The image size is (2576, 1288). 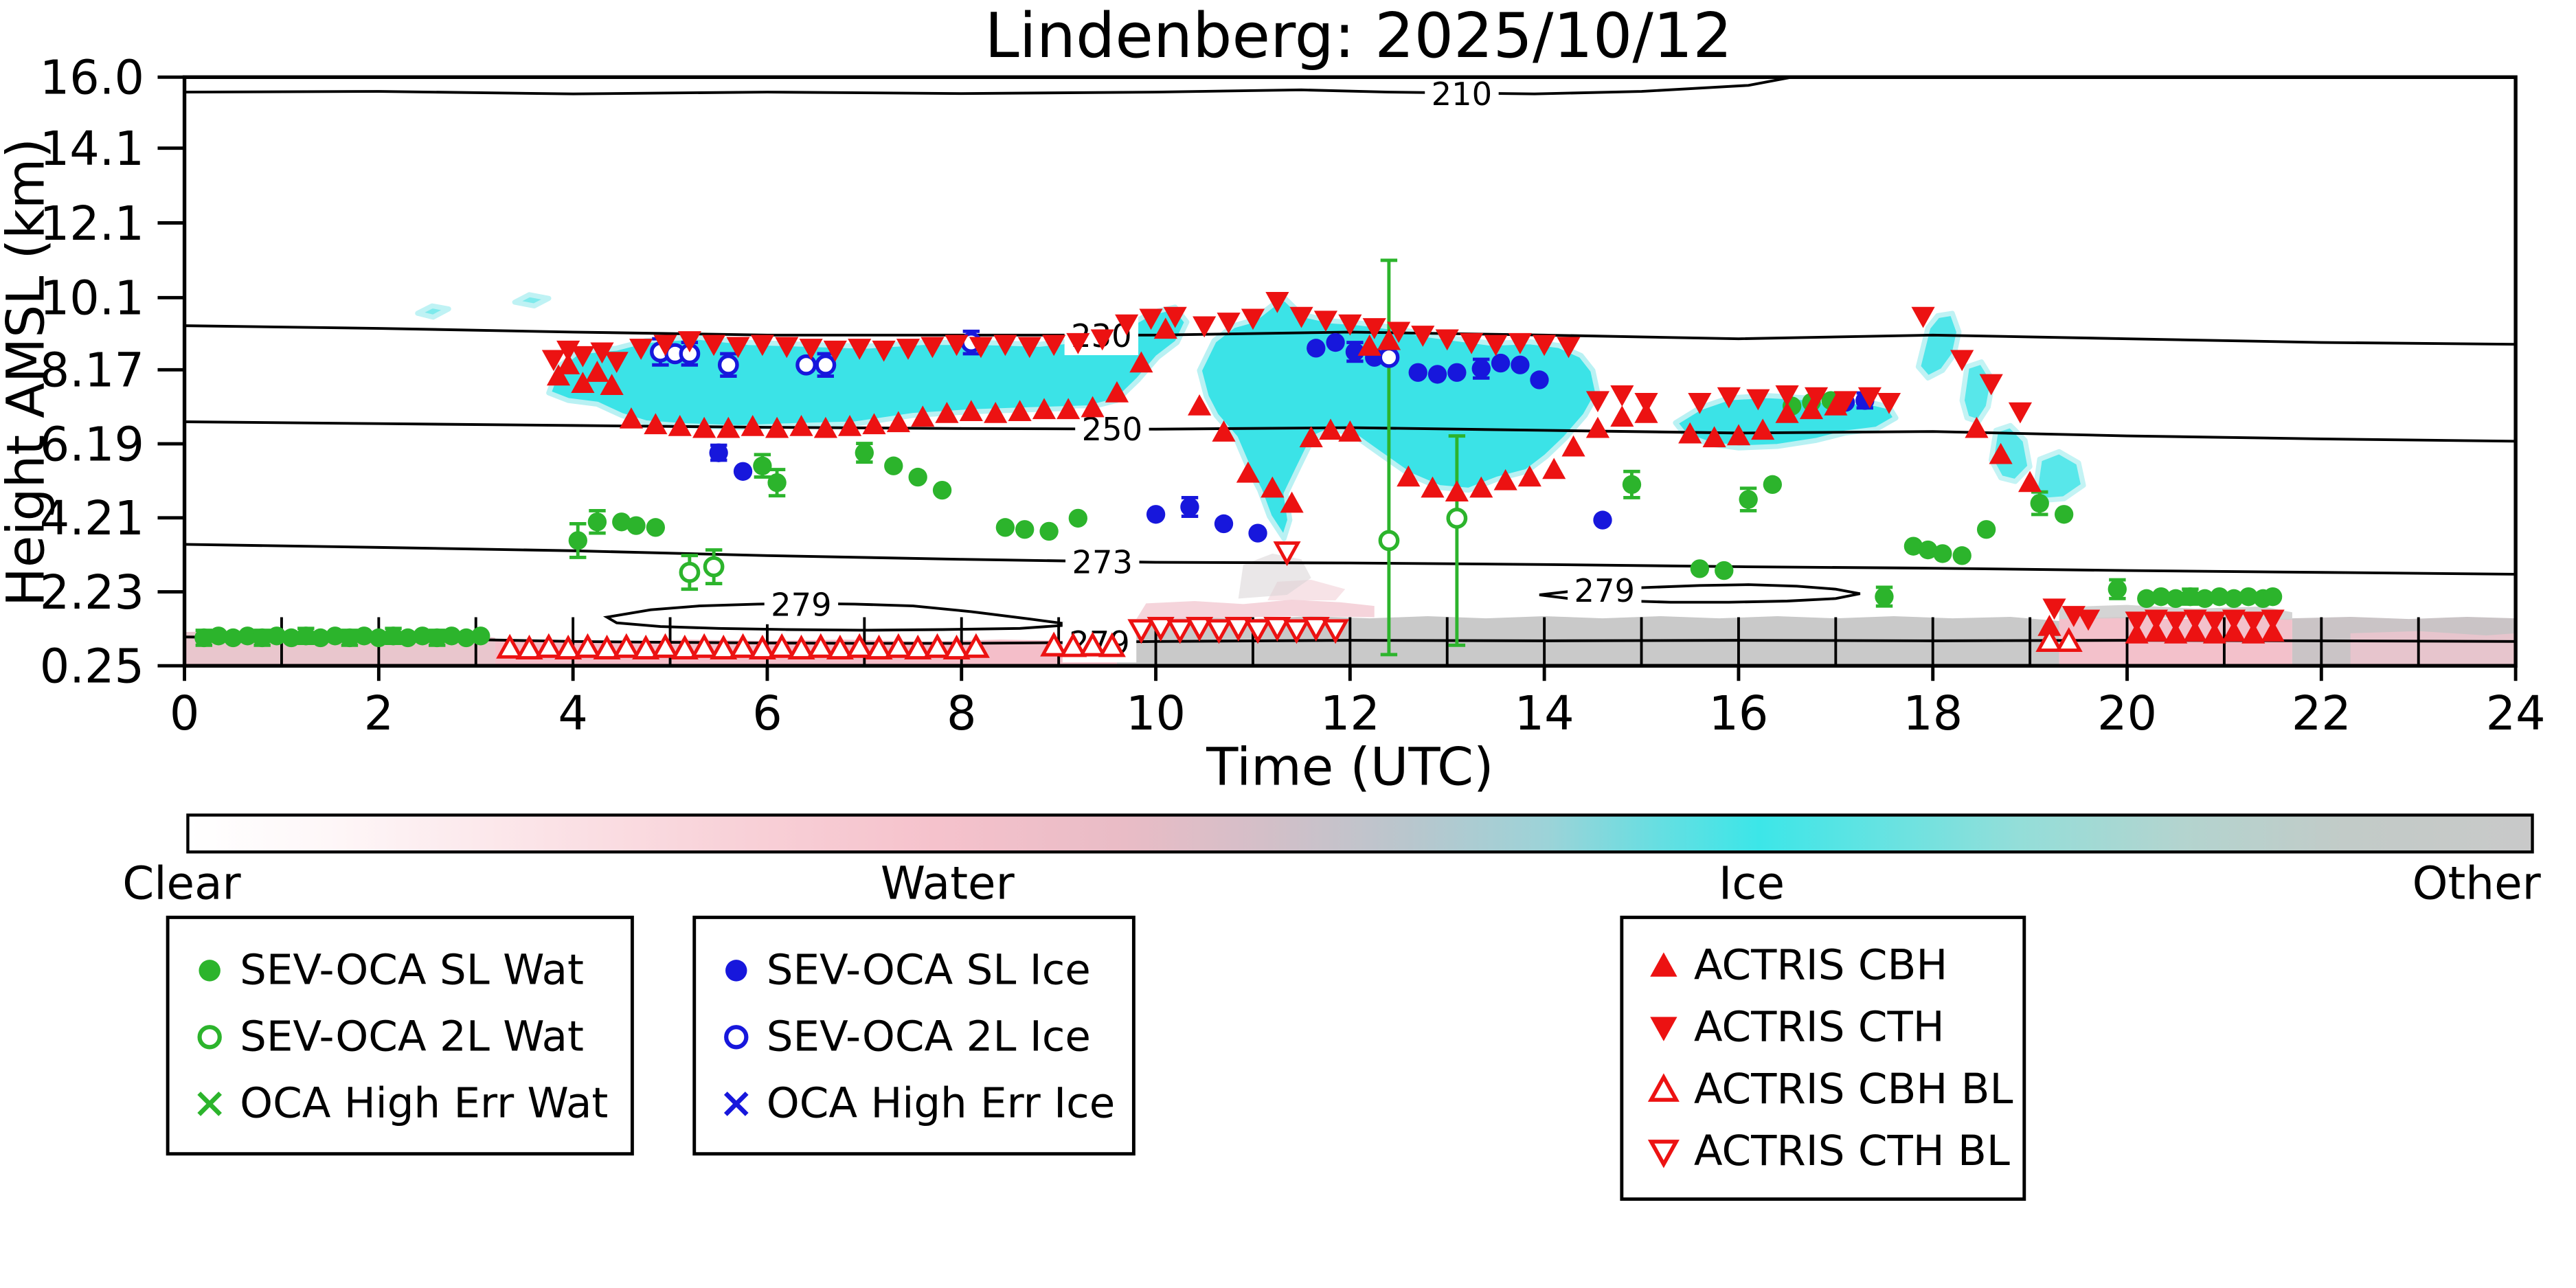 I want to click on y-tick-label: 16.0, so click(x=92, y=79).